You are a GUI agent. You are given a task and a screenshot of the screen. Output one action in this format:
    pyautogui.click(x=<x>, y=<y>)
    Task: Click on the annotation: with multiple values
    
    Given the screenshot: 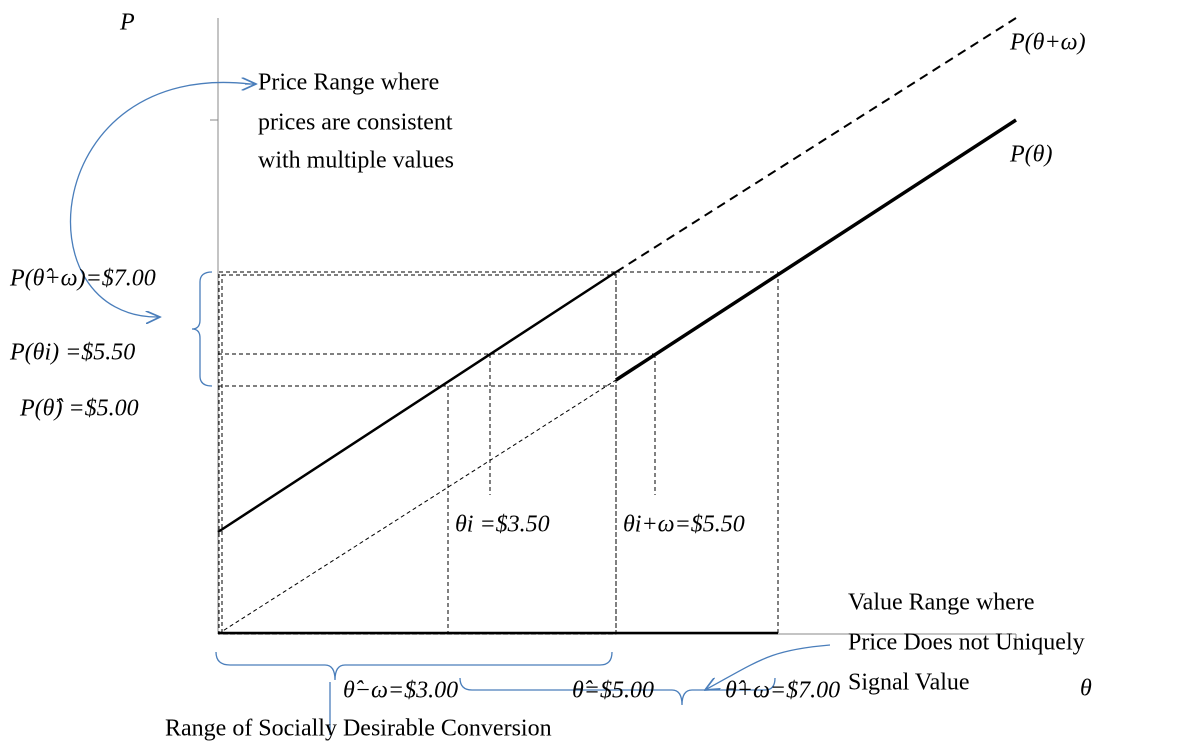 What is the action you would take?
    pyautogui.click(x=356, y=161)
    